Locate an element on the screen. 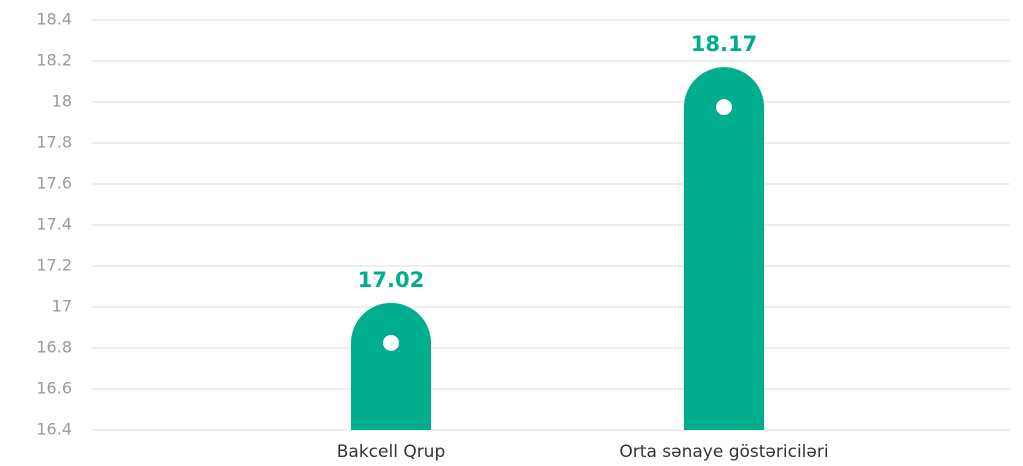 This screenshot has width=1023, height=466. y-tick-label: 18.2 is located at coordinates (54, 60).